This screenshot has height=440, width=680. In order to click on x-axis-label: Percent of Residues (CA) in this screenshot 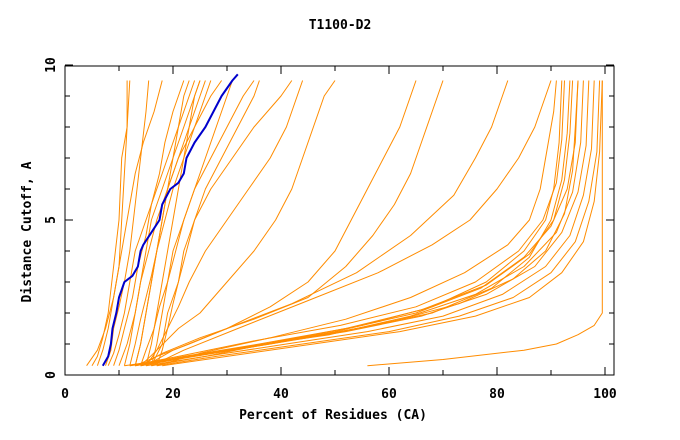, I will do `click(333, 415)`.